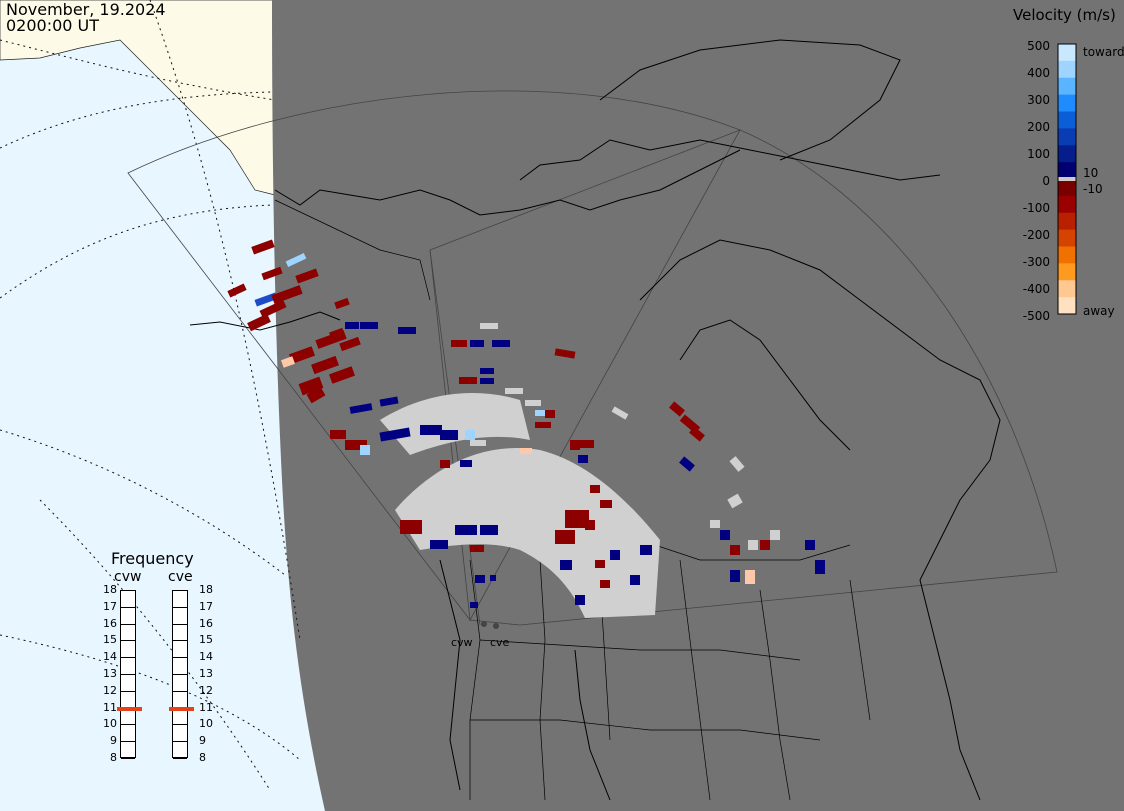  Describe the element at coordinates (152, 558) in the screenshot. I see `frequency-title: Frequency` at that location.